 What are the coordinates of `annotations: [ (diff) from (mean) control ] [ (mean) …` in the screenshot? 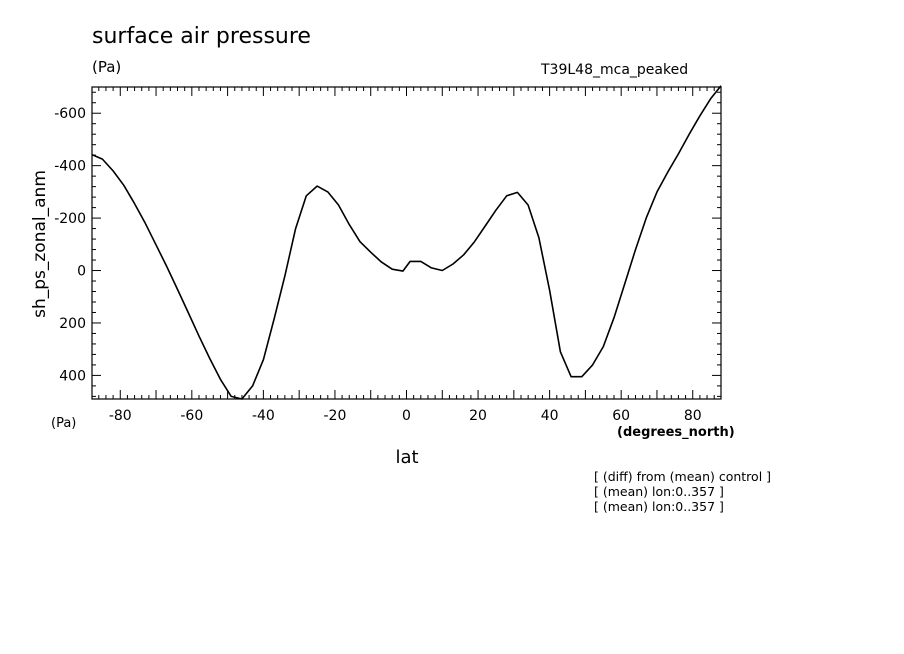 It's located at (682, 491).